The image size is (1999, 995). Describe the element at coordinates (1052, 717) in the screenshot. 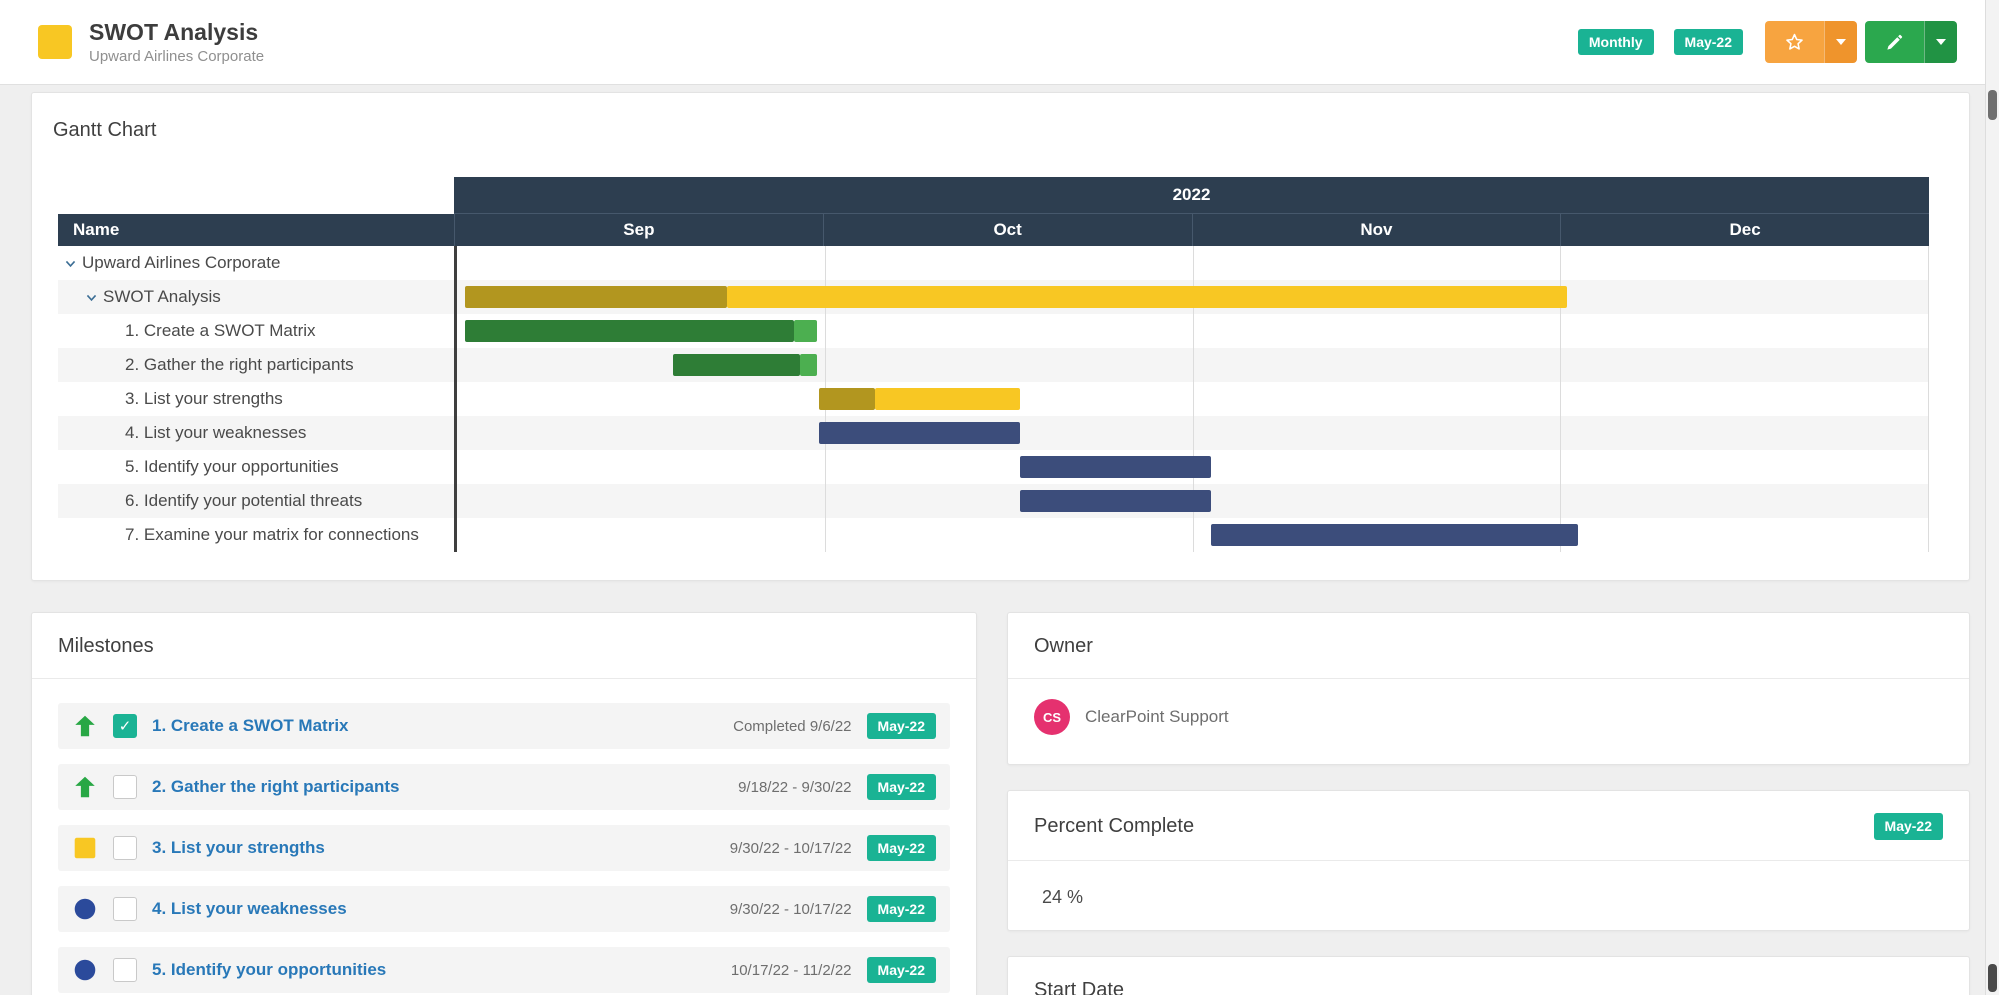

I see `avatar: CS` at that location.